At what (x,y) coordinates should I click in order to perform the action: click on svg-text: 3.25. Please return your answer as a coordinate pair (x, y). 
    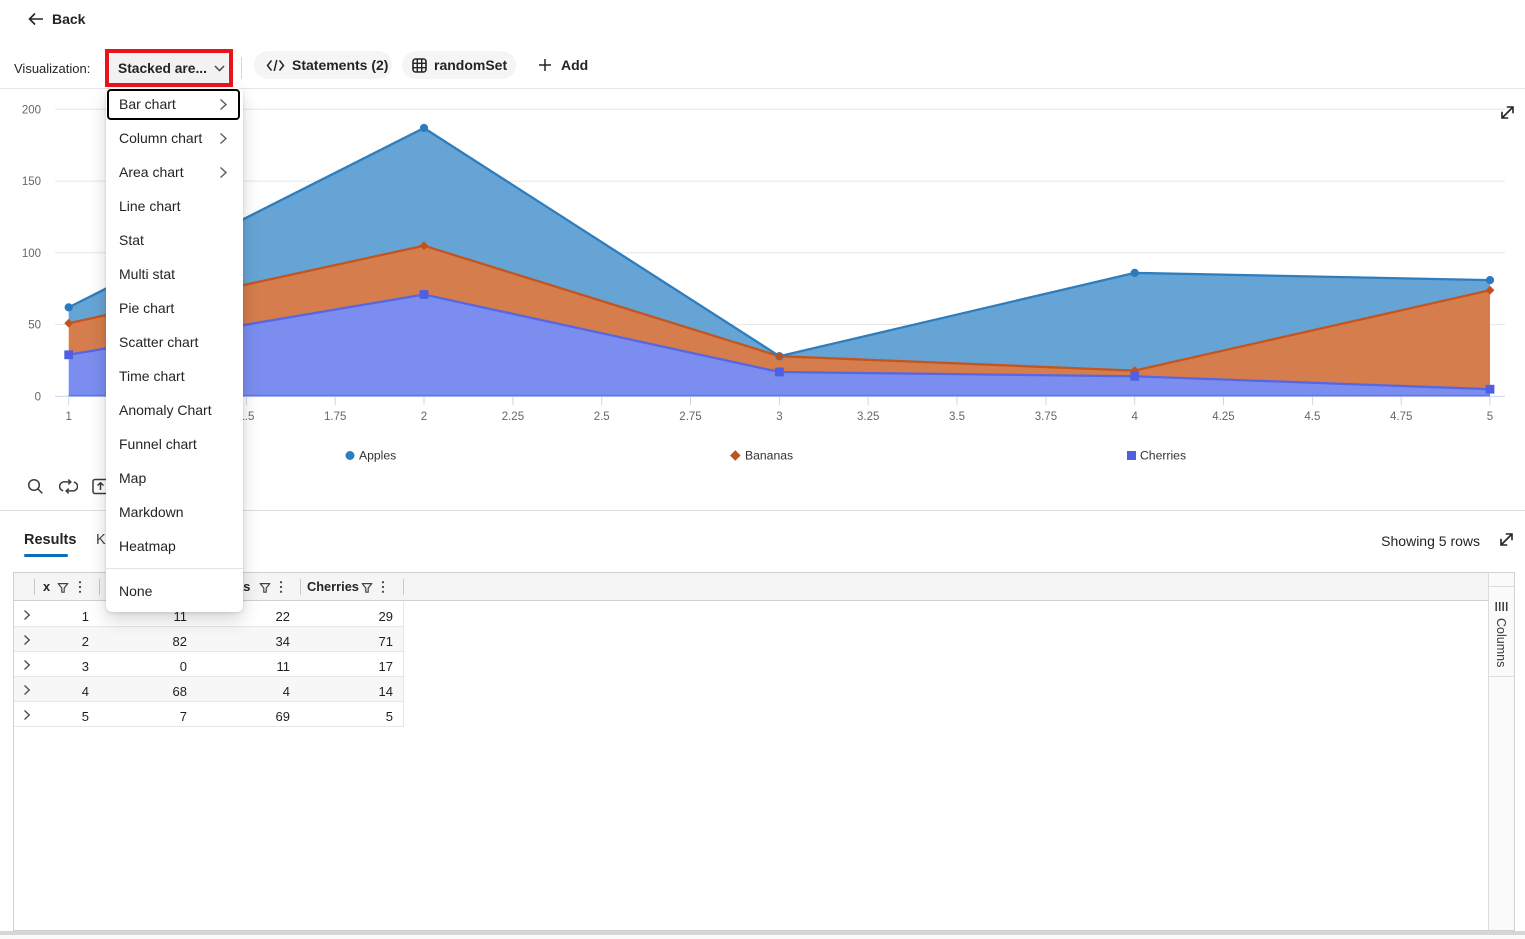
    Looking at the image, I should click on (868, 417).